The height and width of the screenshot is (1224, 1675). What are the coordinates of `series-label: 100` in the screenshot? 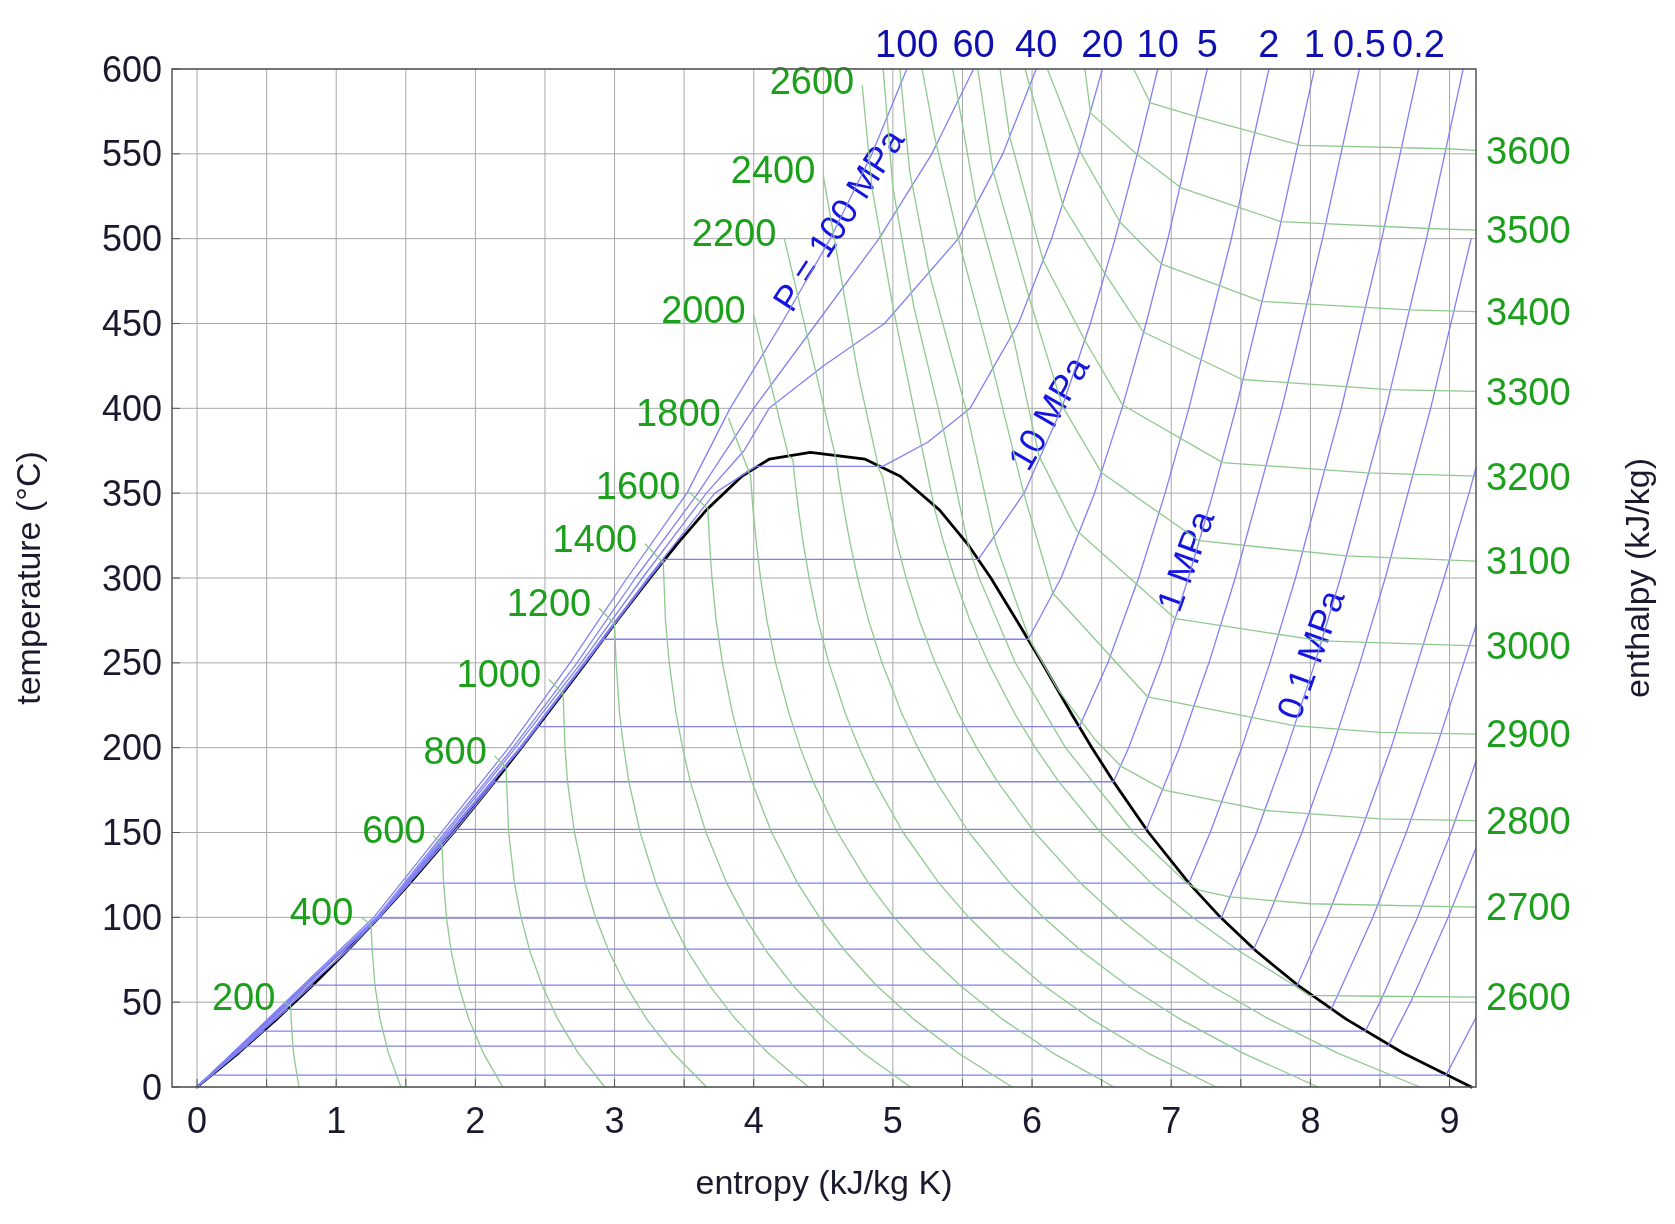 It's located at (907, 44).